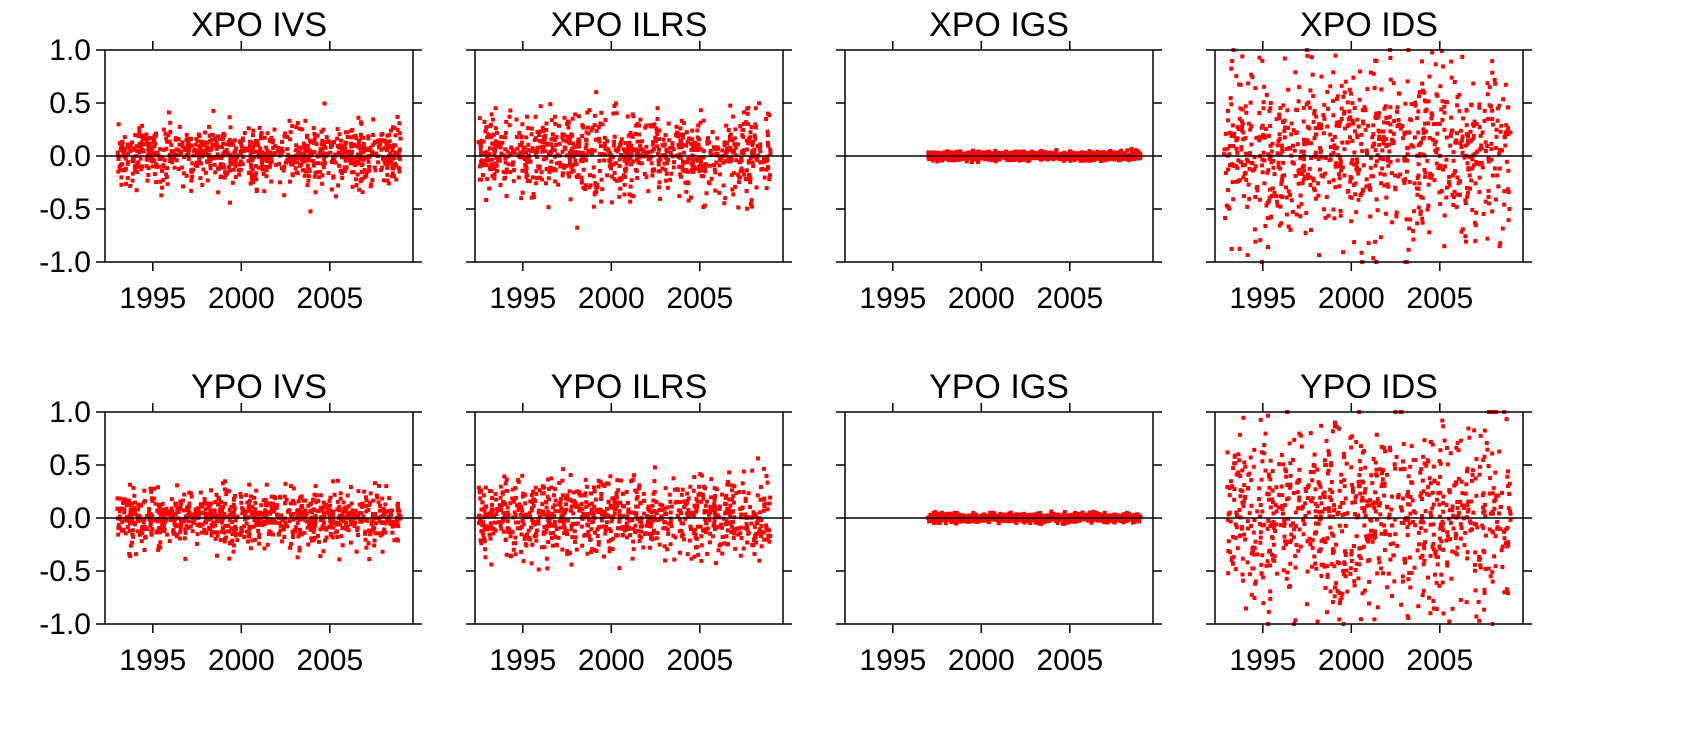 The height and width of the screenshot is (731, 1684). What do you see at coordinates (259, 520) in the screenshot?
I see `data-points` at bounding box center [259, 520].